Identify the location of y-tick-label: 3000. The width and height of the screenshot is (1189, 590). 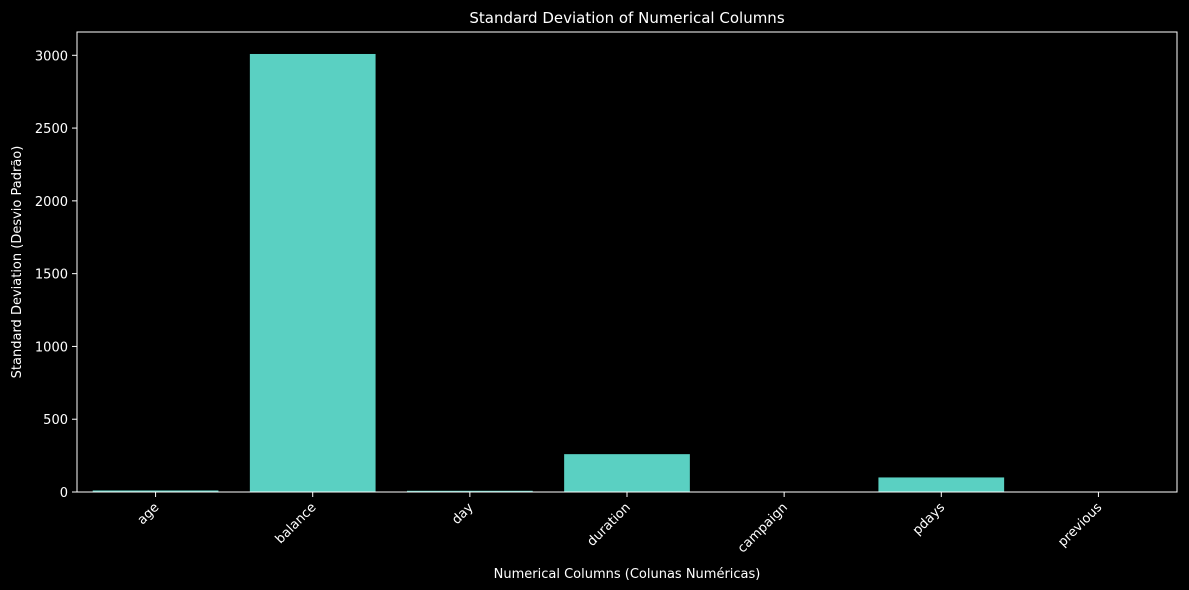
(51, 56).